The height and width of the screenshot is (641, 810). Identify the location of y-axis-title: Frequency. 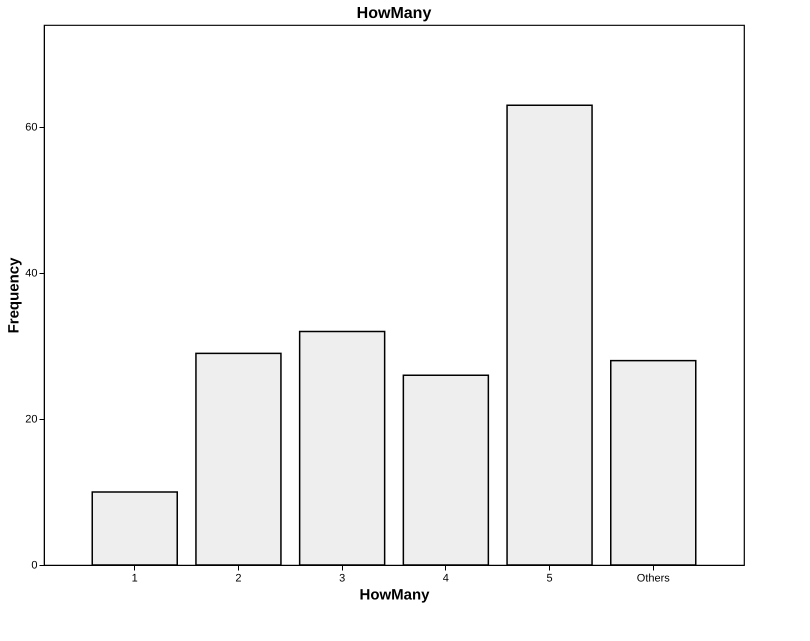
(13, 295).